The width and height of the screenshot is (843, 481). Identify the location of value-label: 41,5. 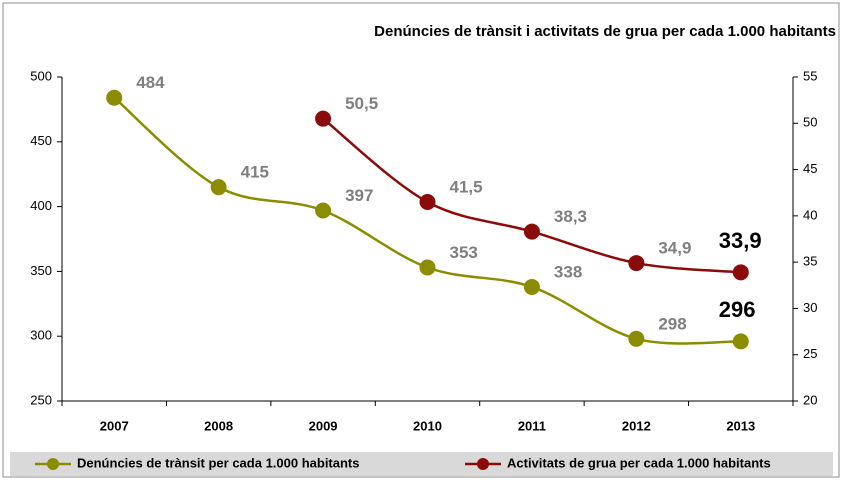
(466, 186).